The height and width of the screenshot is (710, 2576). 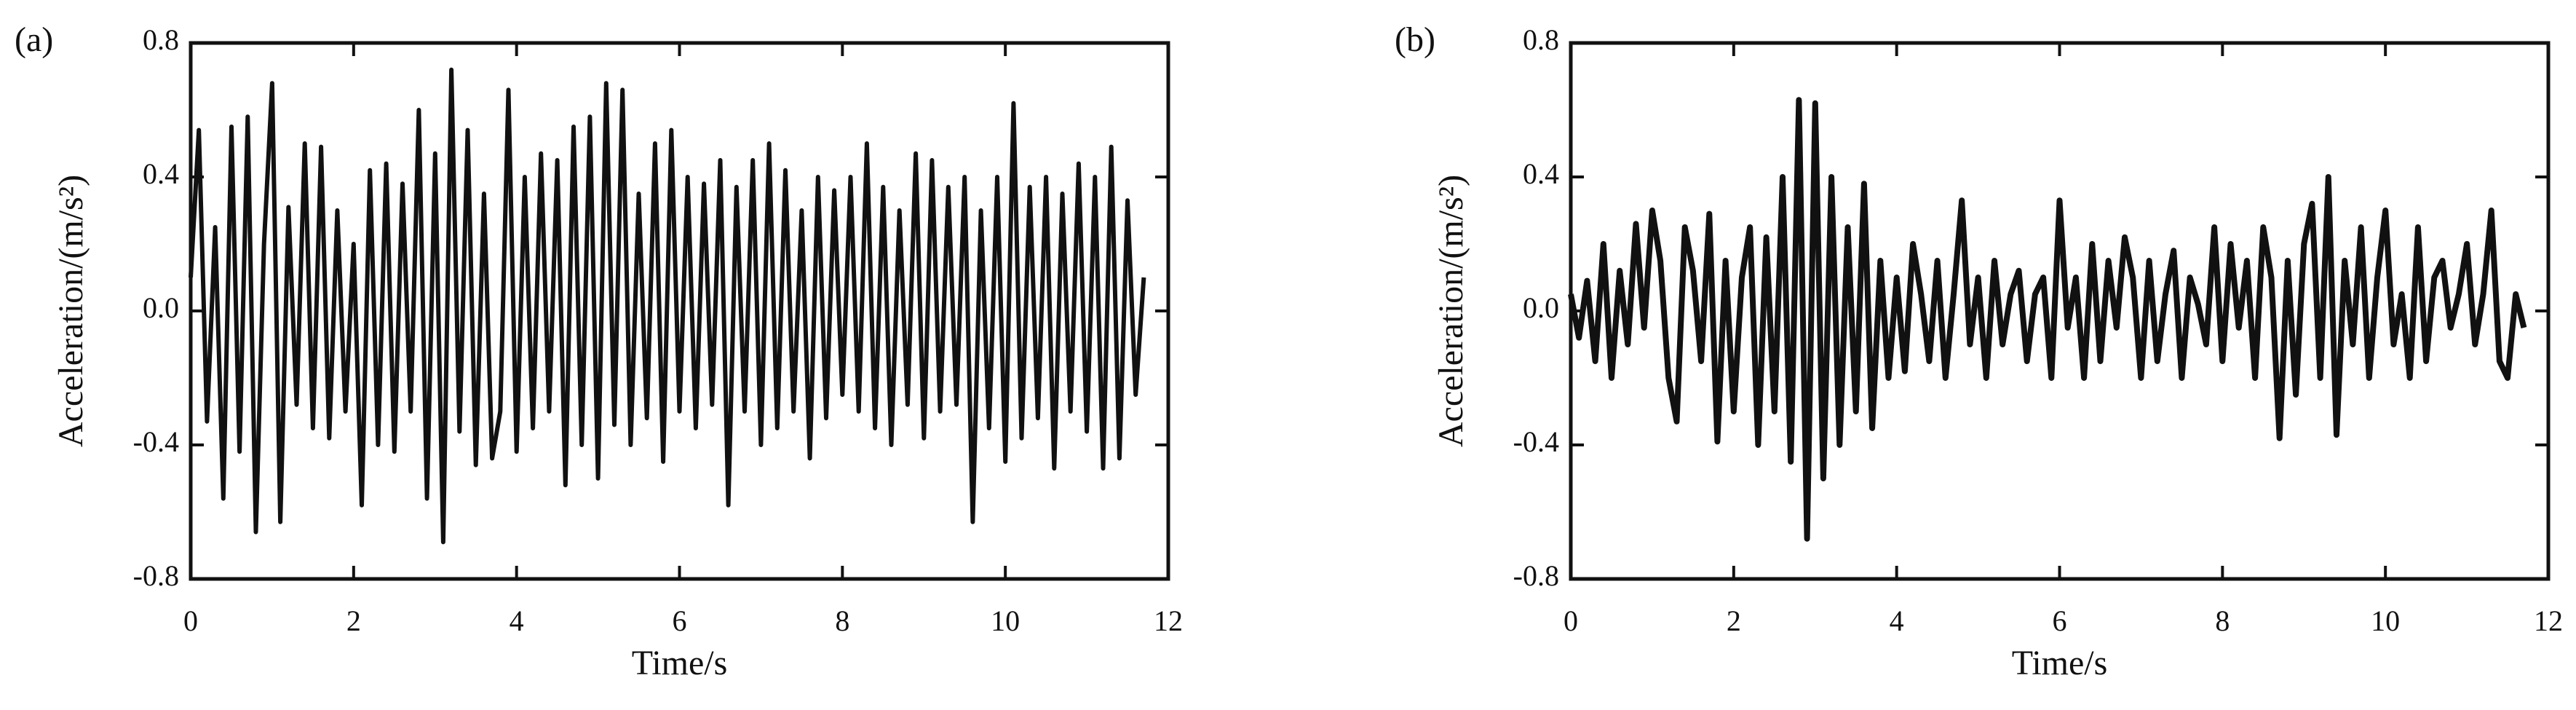 What do you see at coordinates (1415, 39) in the screenshot?
I see `panel-label: (b)` at bounding box center [1415, 39].